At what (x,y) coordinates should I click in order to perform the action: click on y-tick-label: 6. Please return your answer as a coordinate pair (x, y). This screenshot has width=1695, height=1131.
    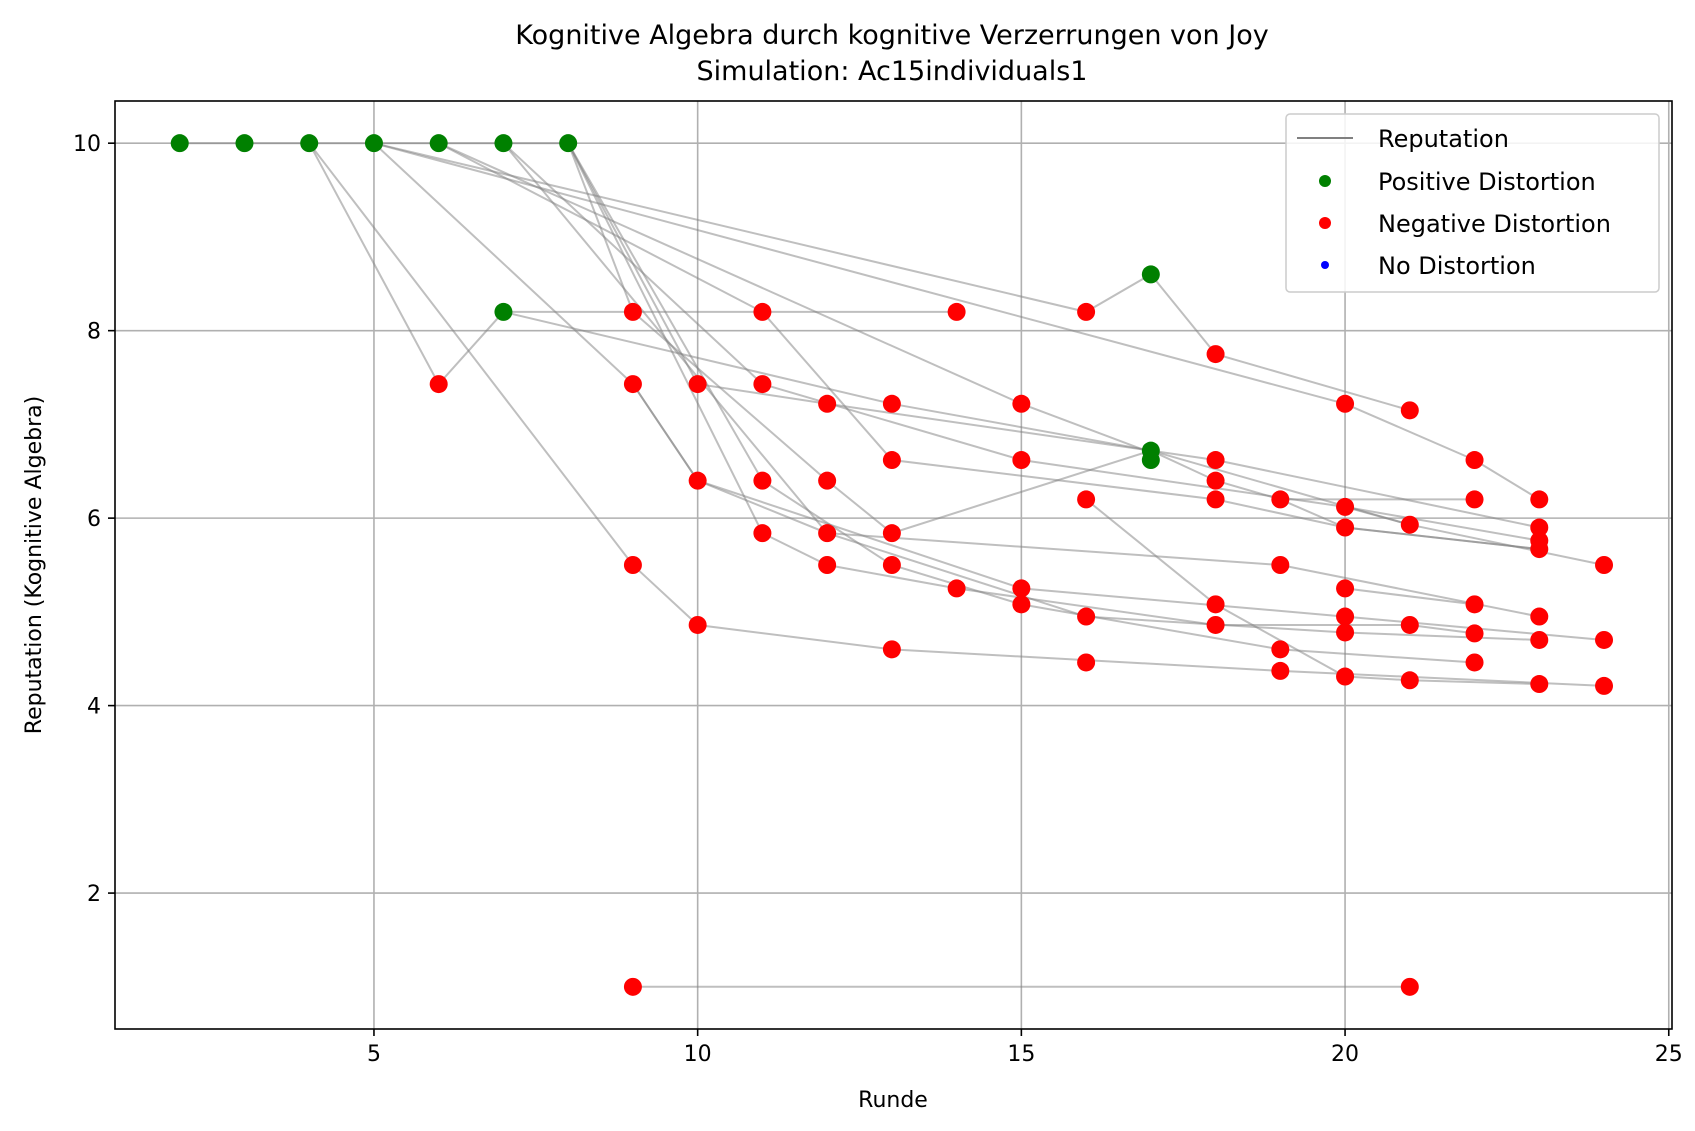
    Looking at the image, I should click on (94, 519).